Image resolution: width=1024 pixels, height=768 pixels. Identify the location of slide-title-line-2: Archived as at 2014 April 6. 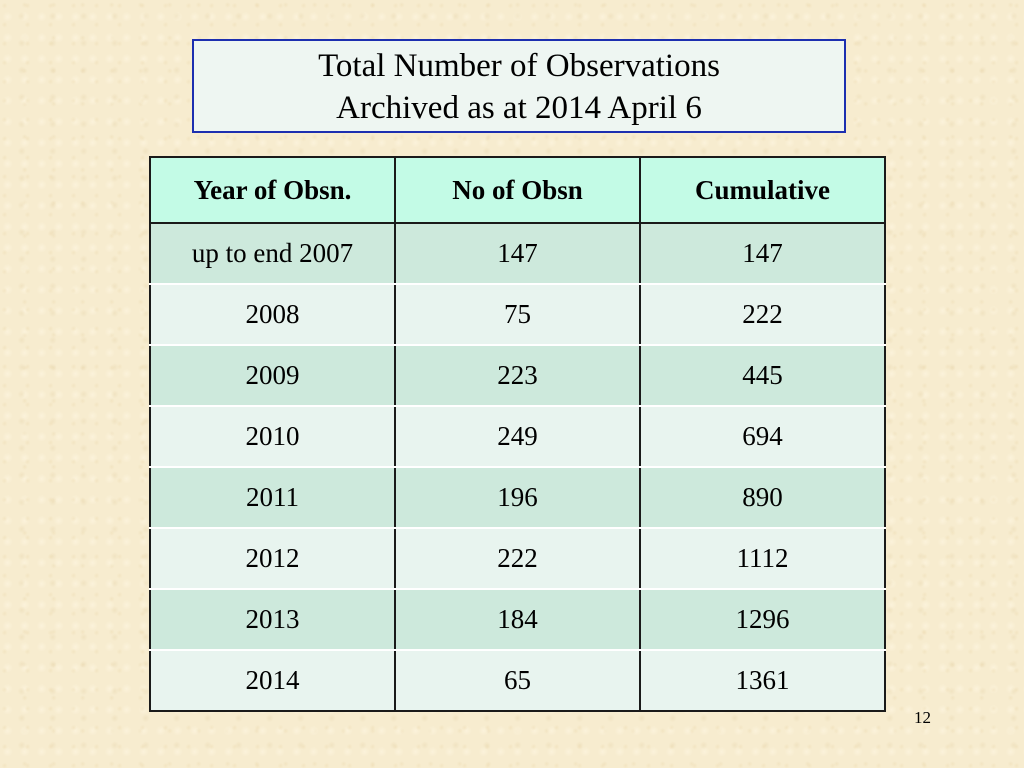
(519, 108).